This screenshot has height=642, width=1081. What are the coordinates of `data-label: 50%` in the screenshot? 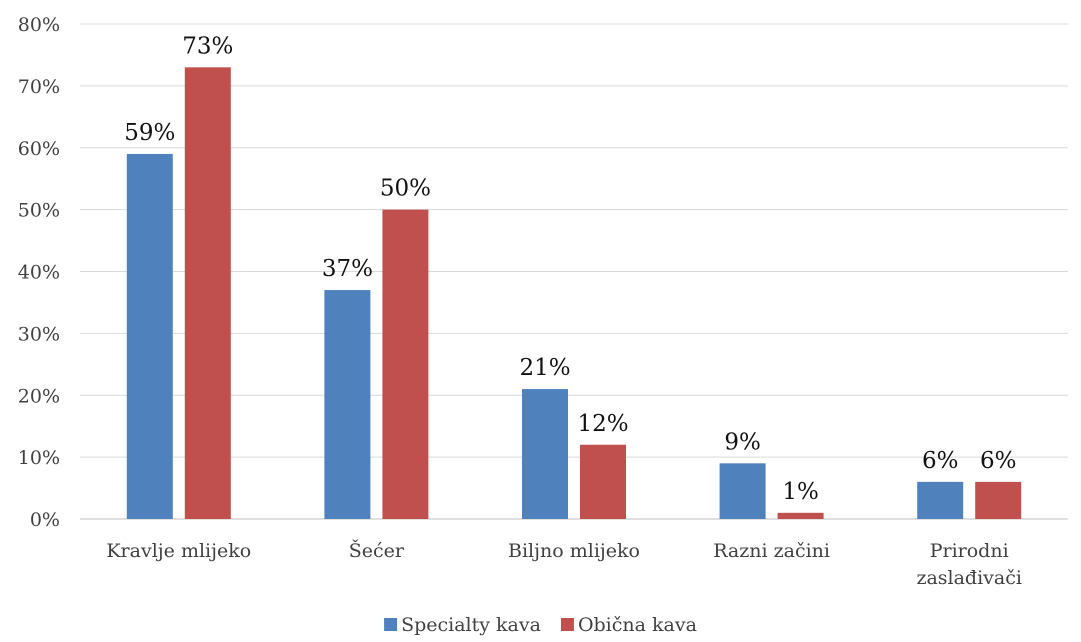 It's located at (405, 189).